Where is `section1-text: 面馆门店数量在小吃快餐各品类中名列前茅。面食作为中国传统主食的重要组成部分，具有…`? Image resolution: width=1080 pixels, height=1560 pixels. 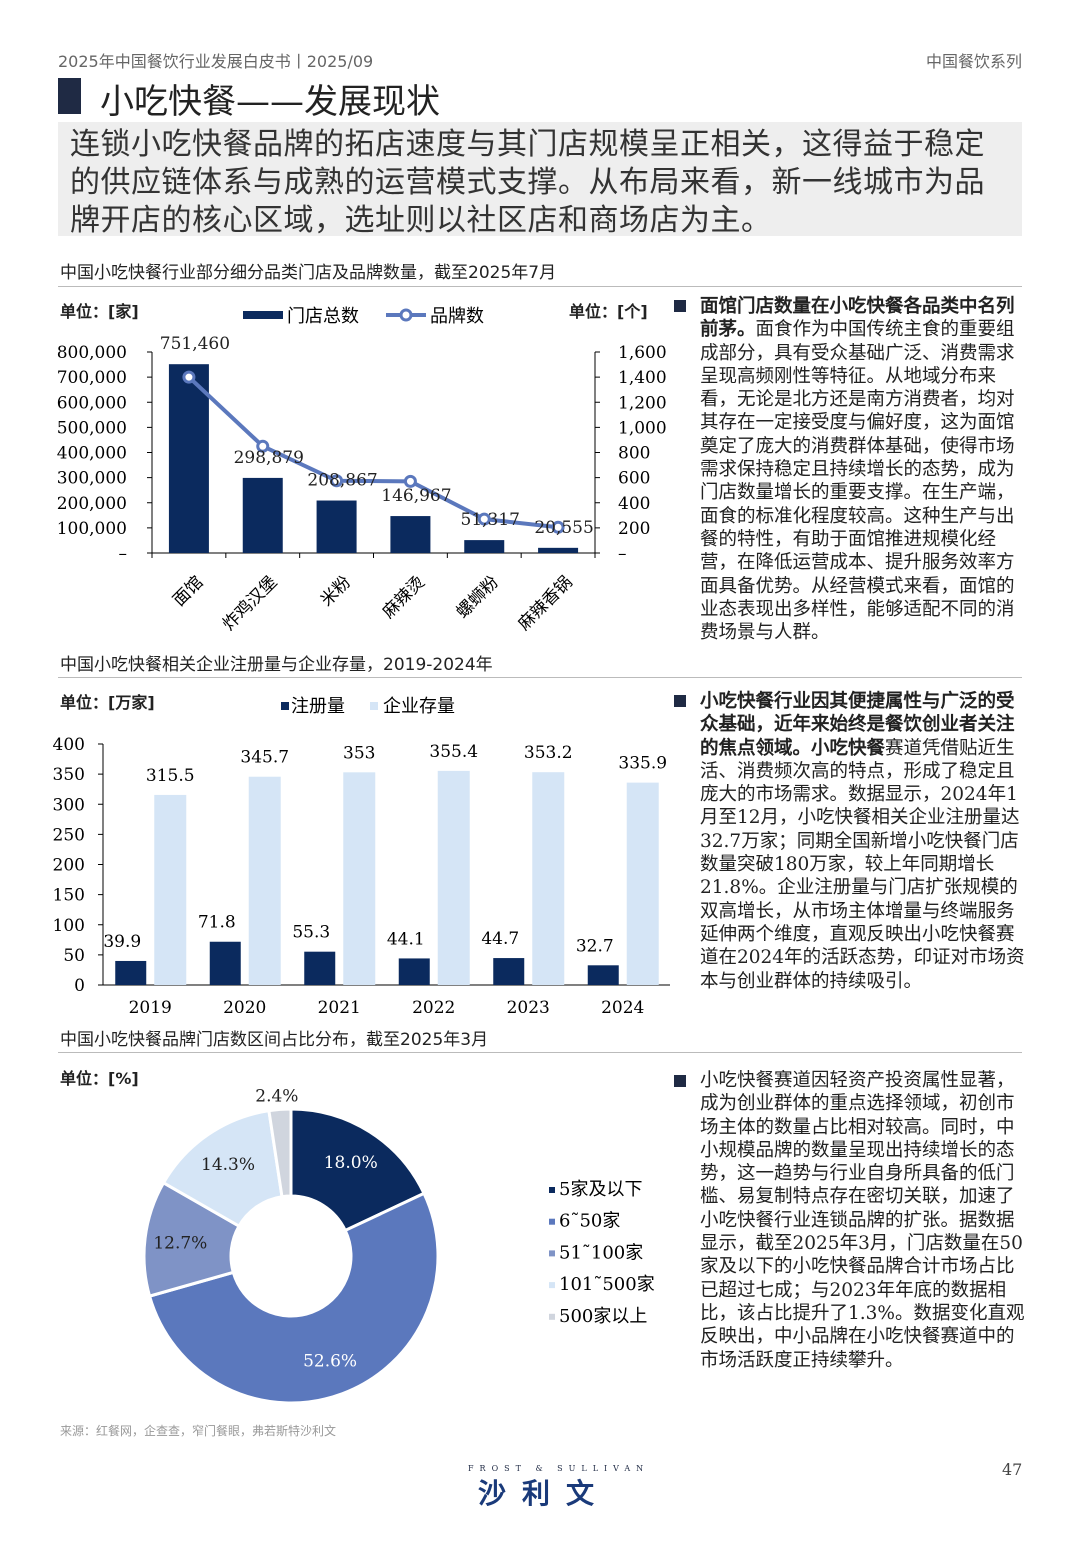 section1-text: 面馆门店数量在小吃快餐各品类中名列前茅。面食作为中国传统主食的重要组成部分，具有… is located at coordinates (865, 469).